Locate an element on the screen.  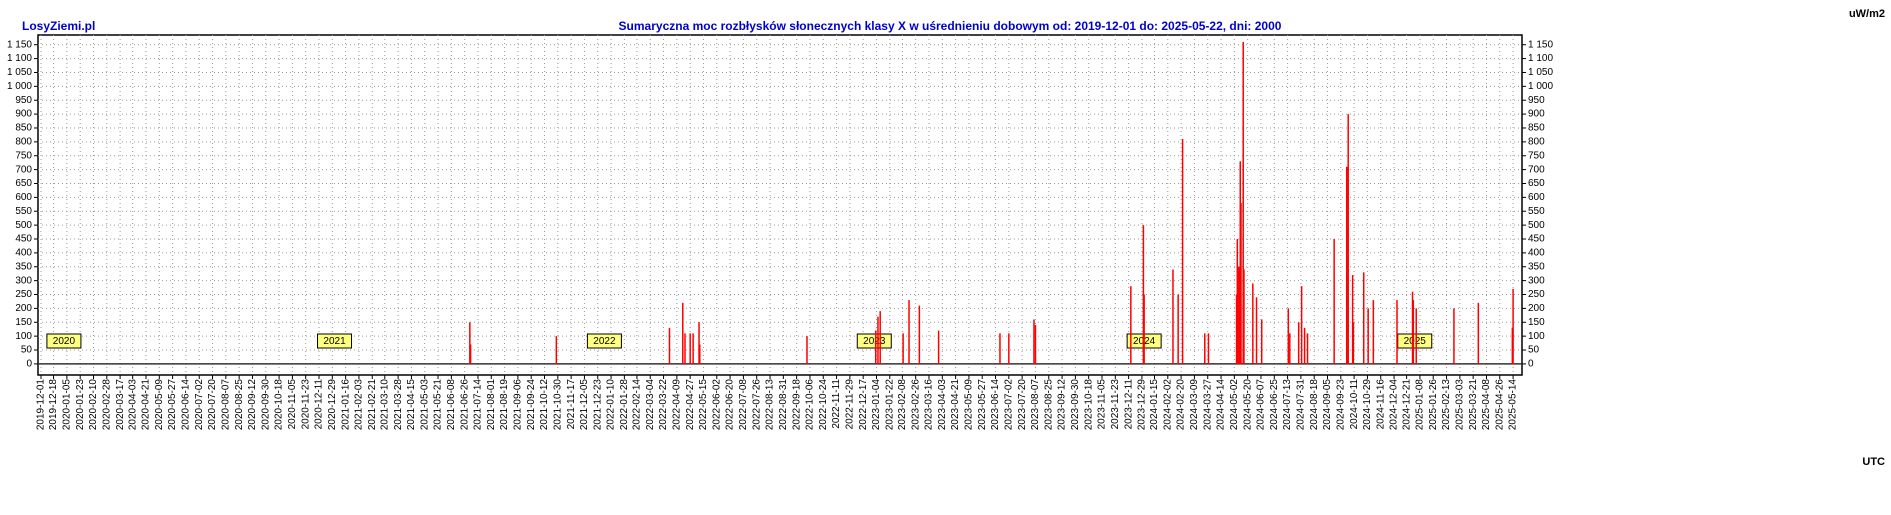
x-tick-label: 2021-02-03 is located at coordinates (359, 405).